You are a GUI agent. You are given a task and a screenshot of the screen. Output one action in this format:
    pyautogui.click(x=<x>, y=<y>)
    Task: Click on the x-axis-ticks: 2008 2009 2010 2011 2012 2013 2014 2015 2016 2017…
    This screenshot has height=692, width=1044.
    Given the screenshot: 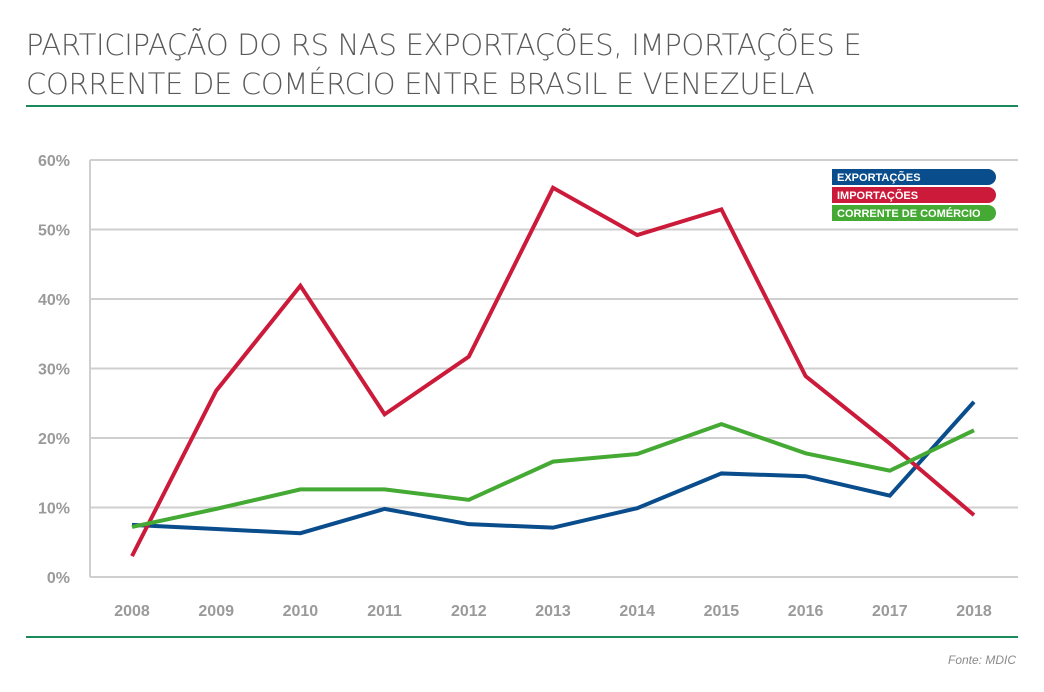 What is the action you would take?
    pyautogui.click(x=553, y=611)
    